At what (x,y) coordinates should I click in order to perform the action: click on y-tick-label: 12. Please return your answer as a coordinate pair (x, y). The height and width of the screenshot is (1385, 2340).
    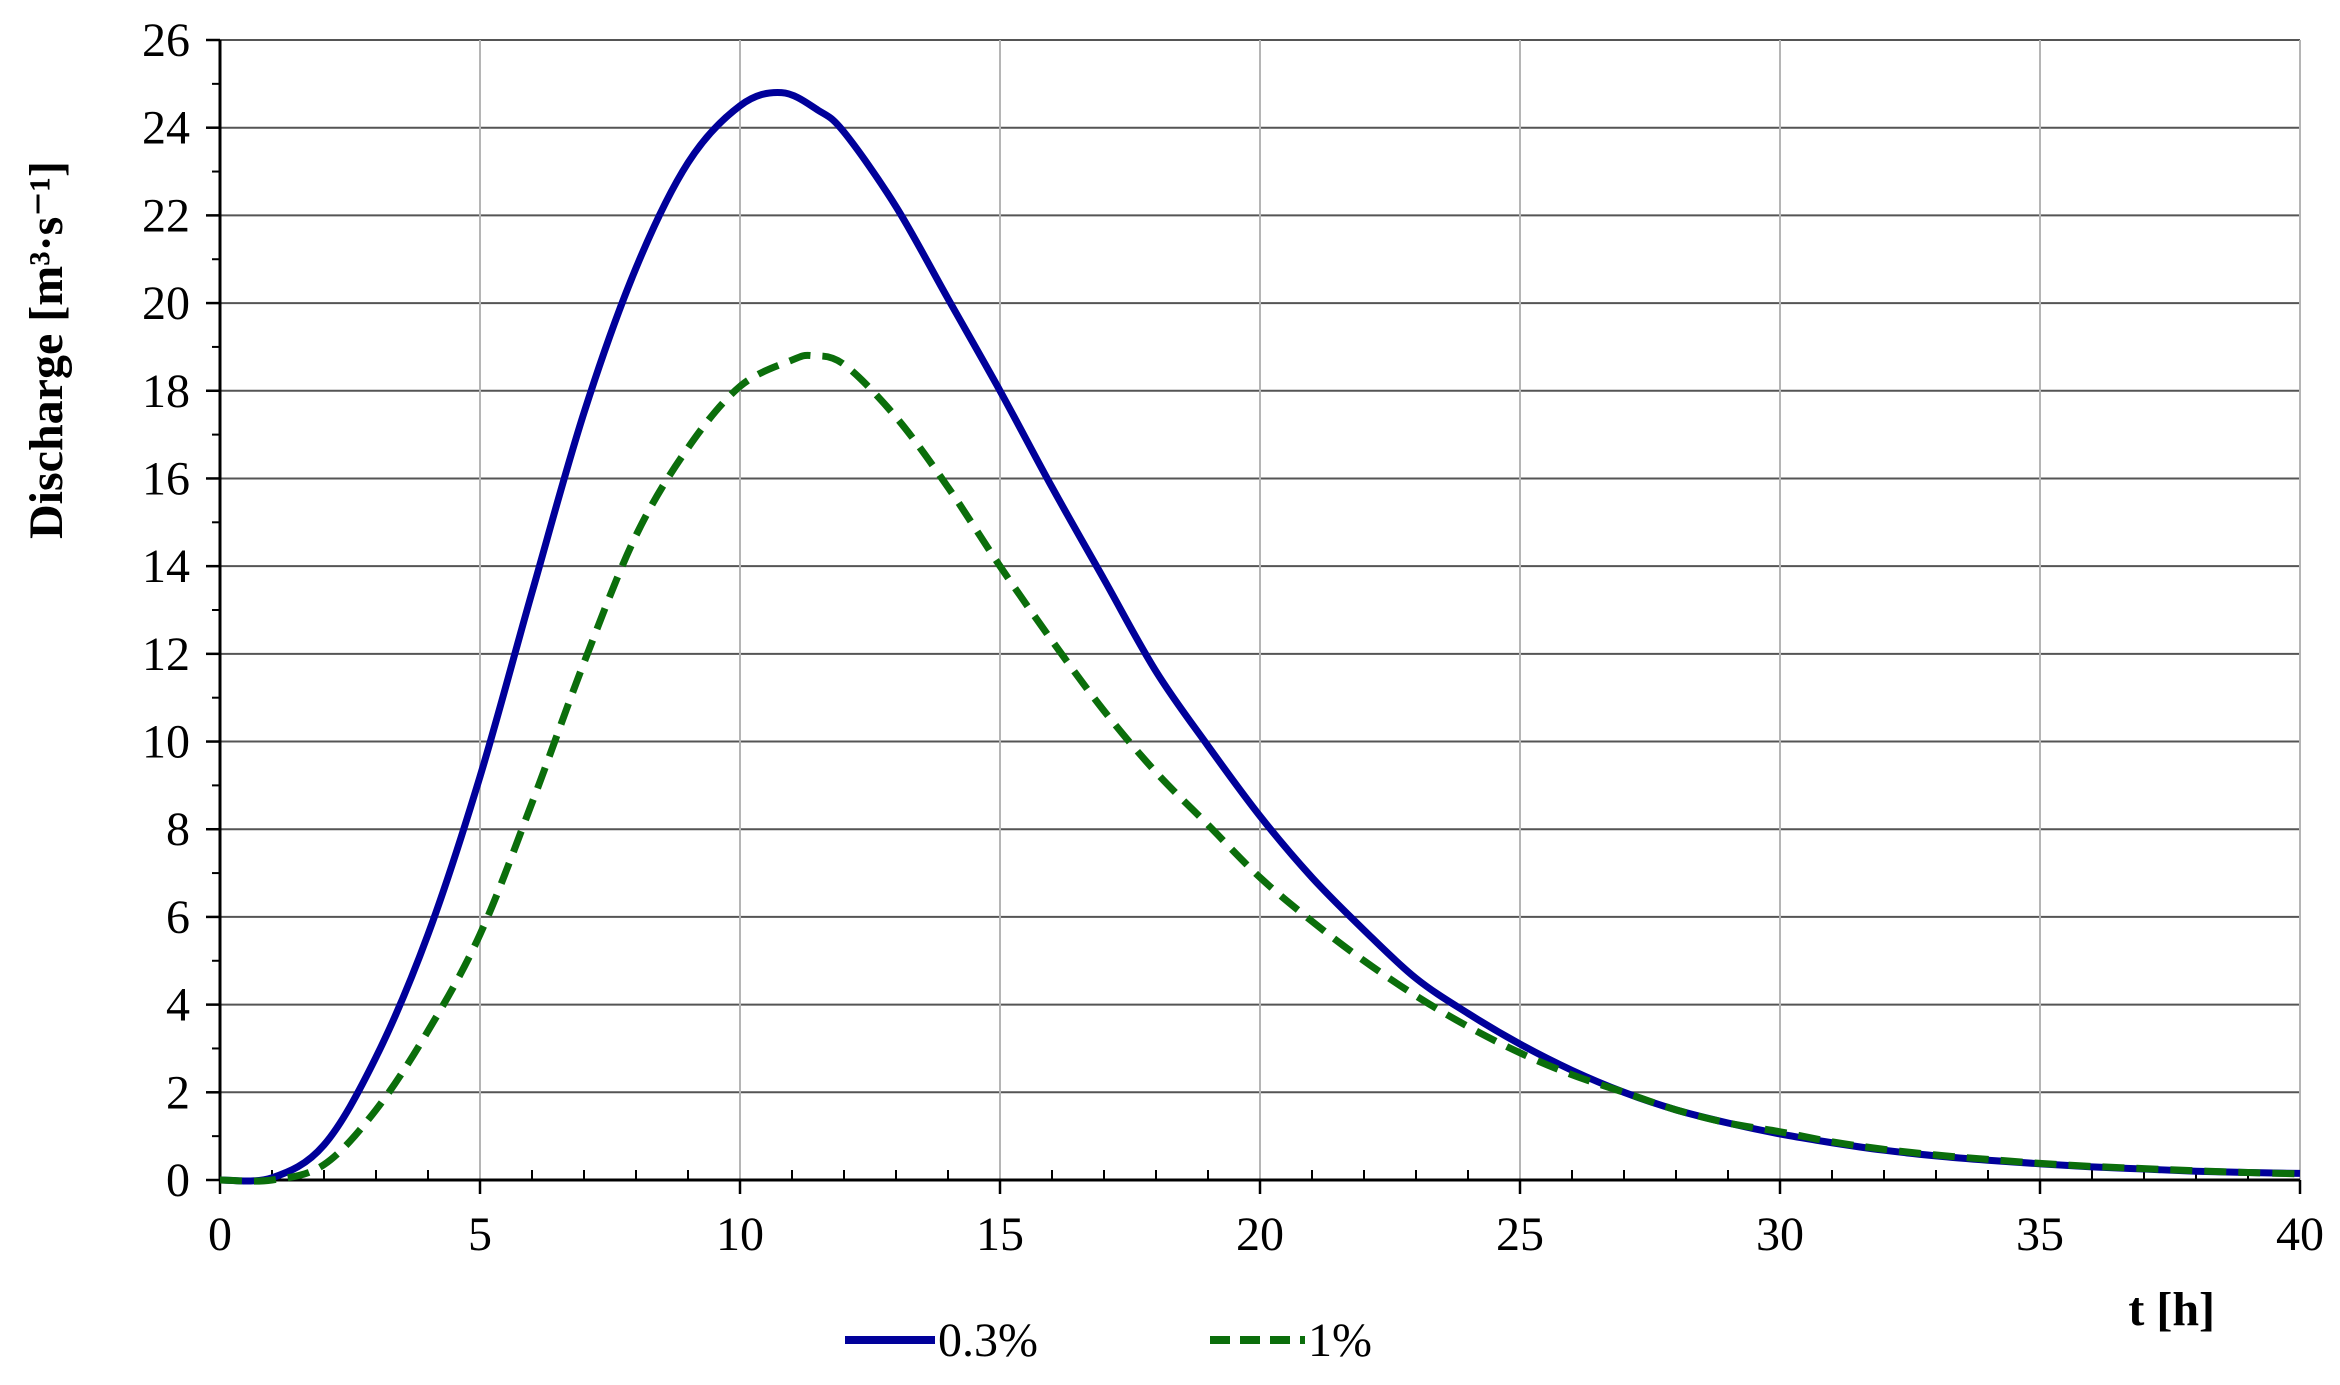
    Looking at the image, I should click on (166, 654).